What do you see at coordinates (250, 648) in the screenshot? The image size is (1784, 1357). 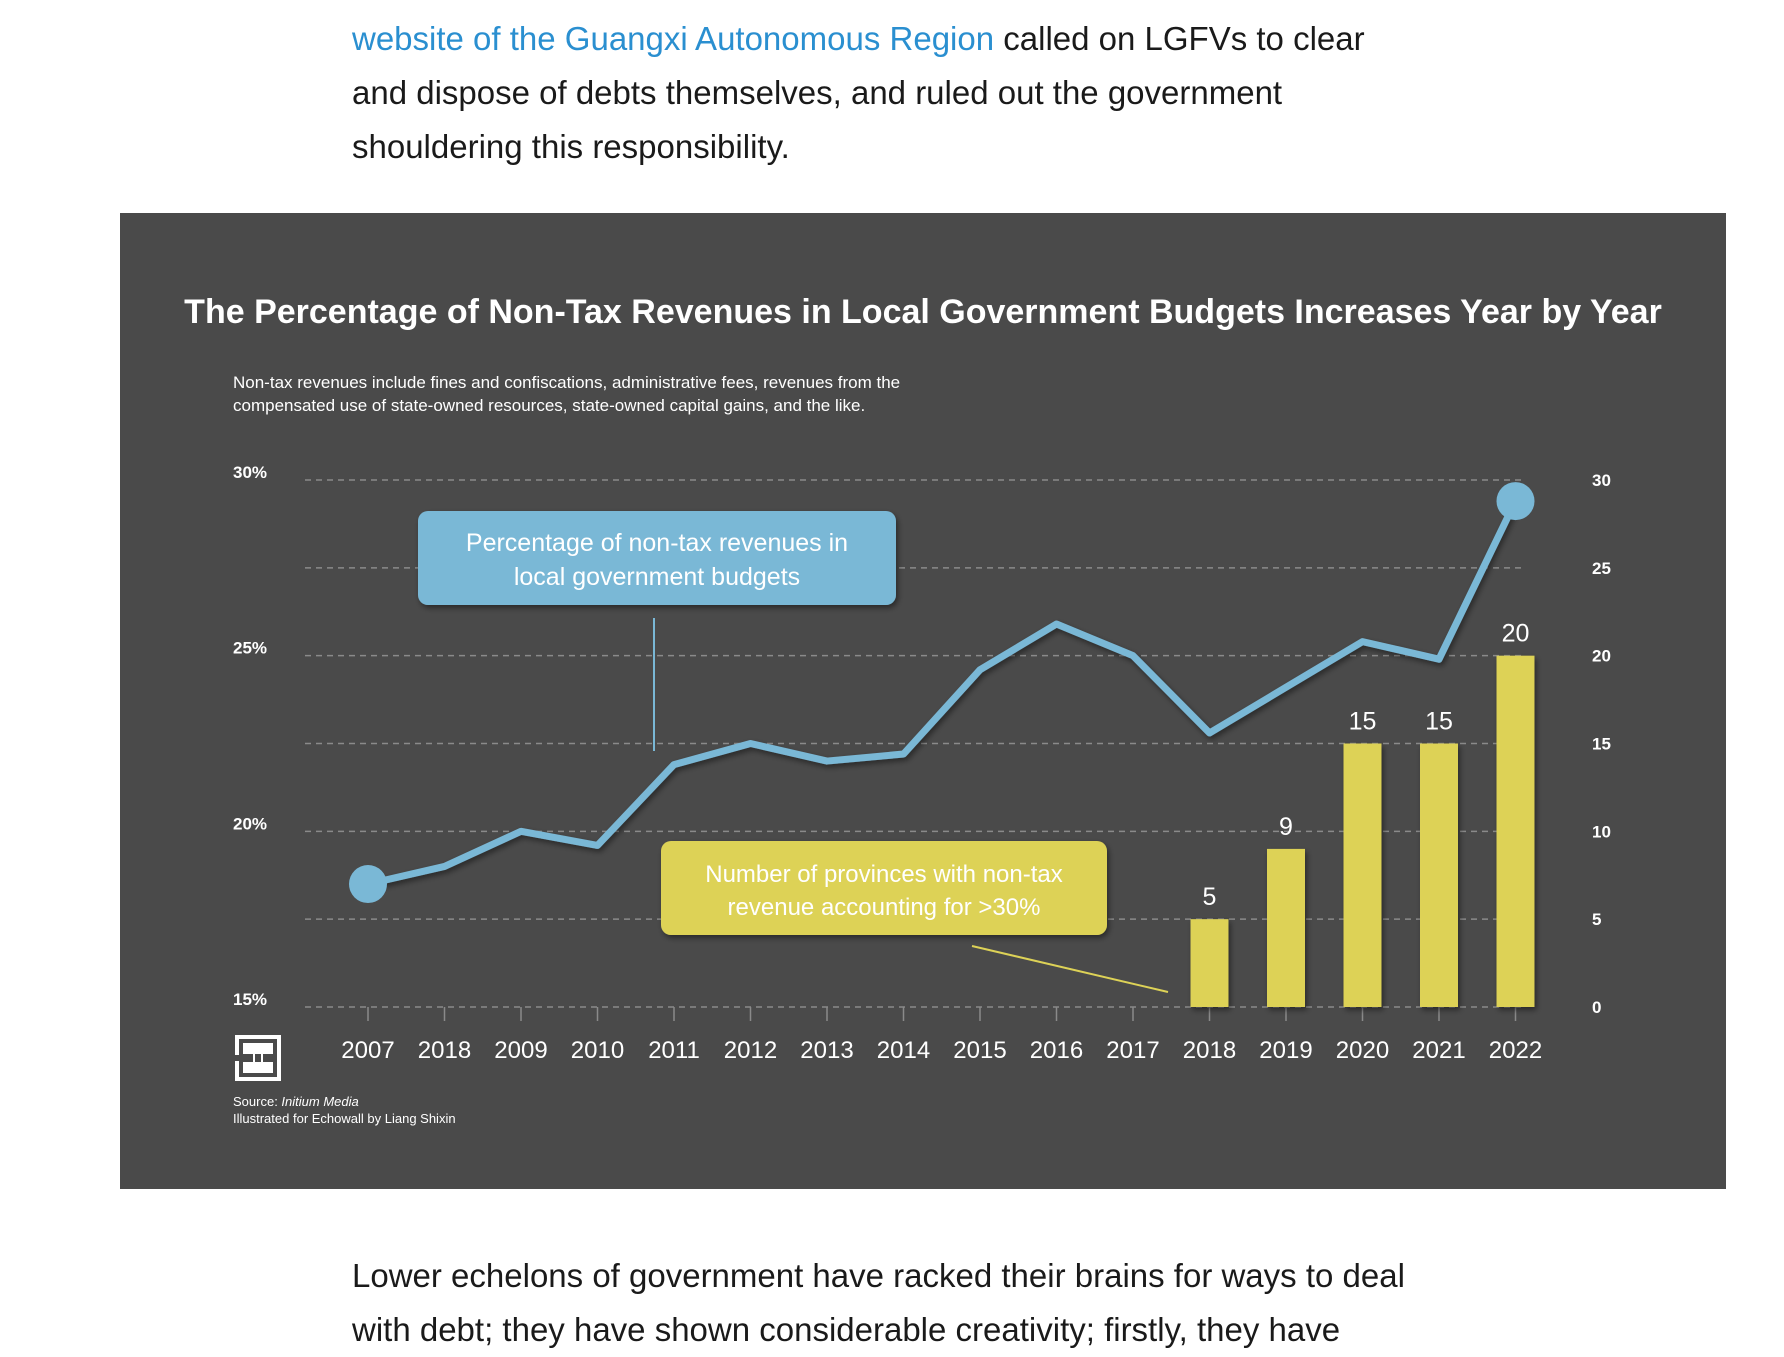 I see `left-axis-tick-label: 25%` at bounding box center [250, 648].